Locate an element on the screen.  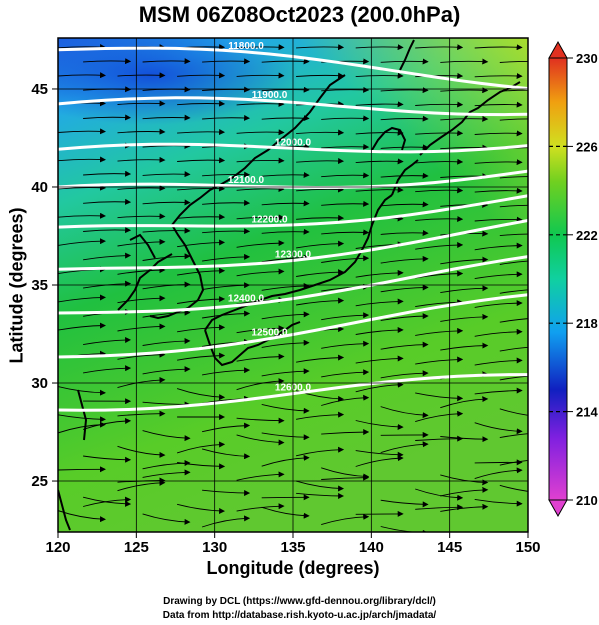
colorbar-label: 214 is located at coordinates (587, 412).